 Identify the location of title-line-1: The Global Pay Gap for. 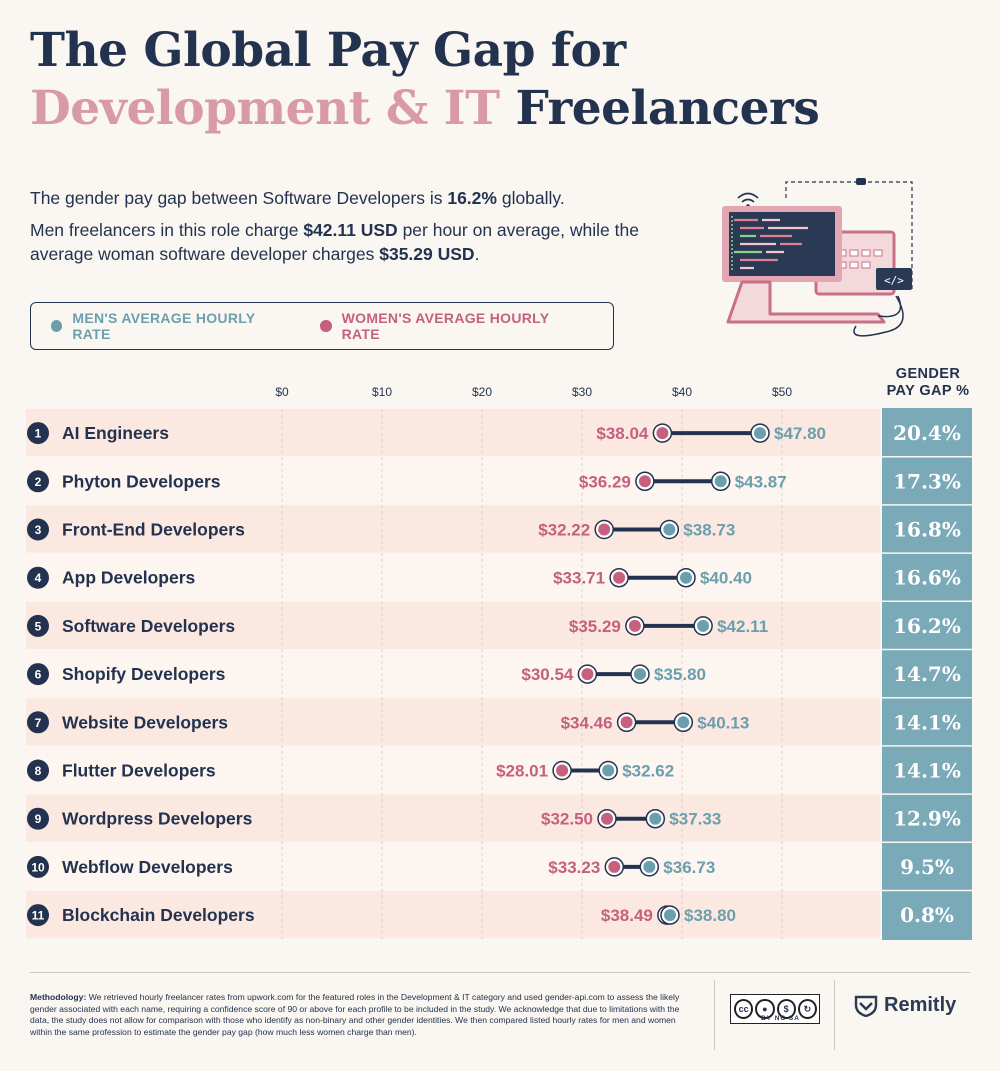
(328, 50).